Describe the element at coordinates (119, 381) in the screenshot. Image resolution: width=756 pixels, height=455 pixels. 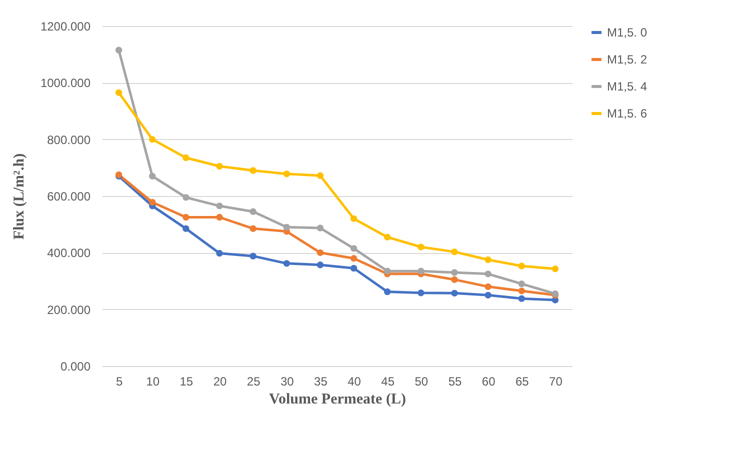
I see `x-tick-label: 5` at that location.